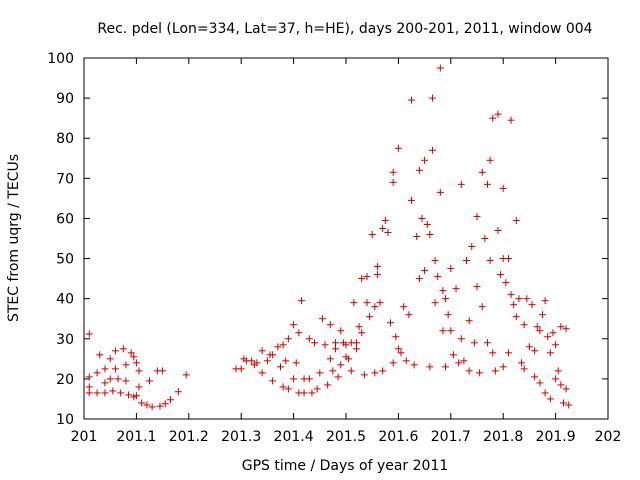 The width and height of the screenshot is (640, 480). Describe the element at coordinates (241, 437) in the screenshot. I see `x-tick-label: 201.3` at that location.